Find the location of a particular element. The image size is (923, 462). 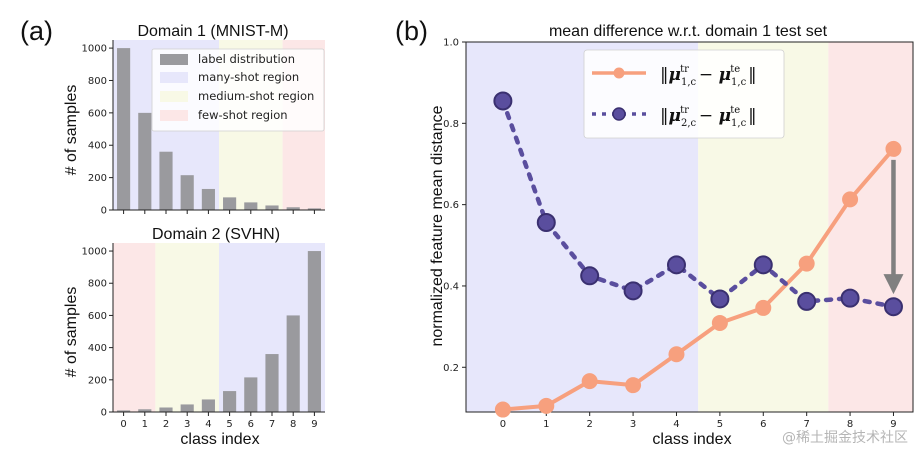

a1-ytick-label: 400 is located at coordinates (97, 146).